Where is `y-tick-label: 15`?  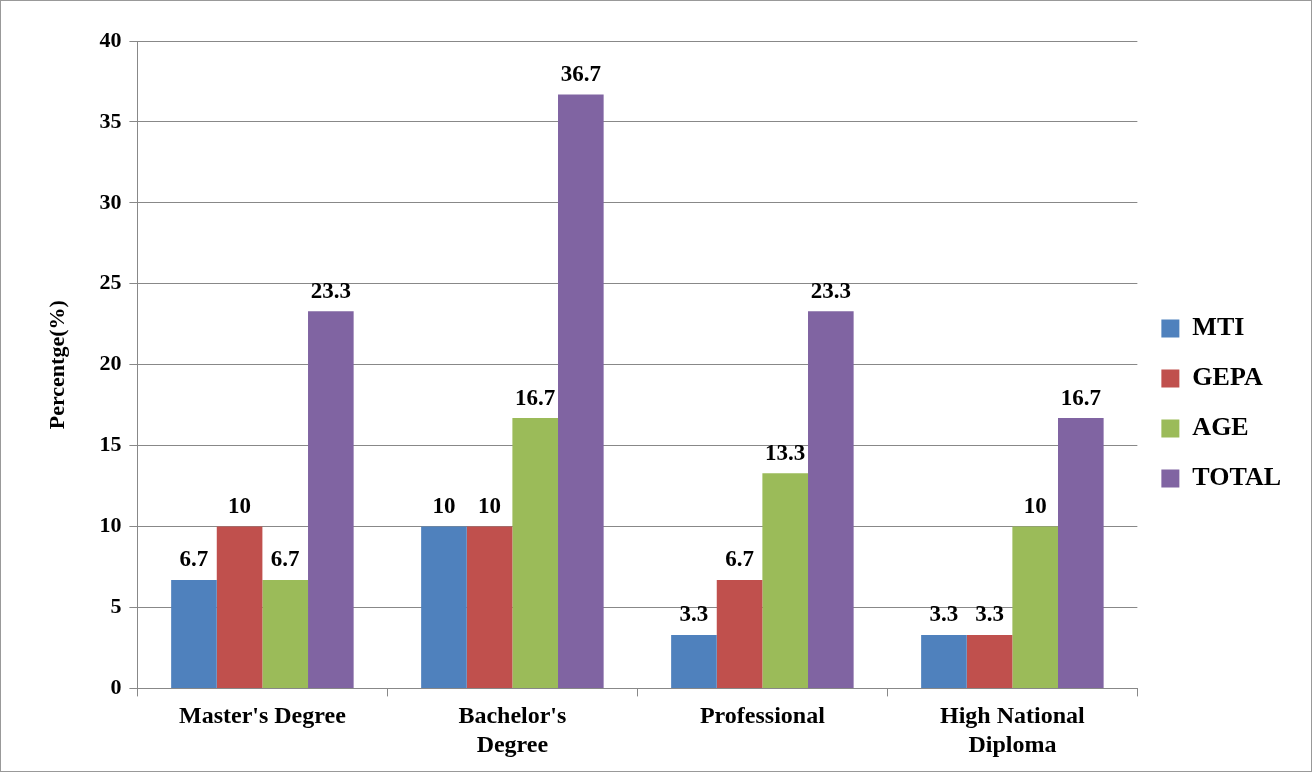
y-tick-label: 15 is located at coordinates (110, 444).